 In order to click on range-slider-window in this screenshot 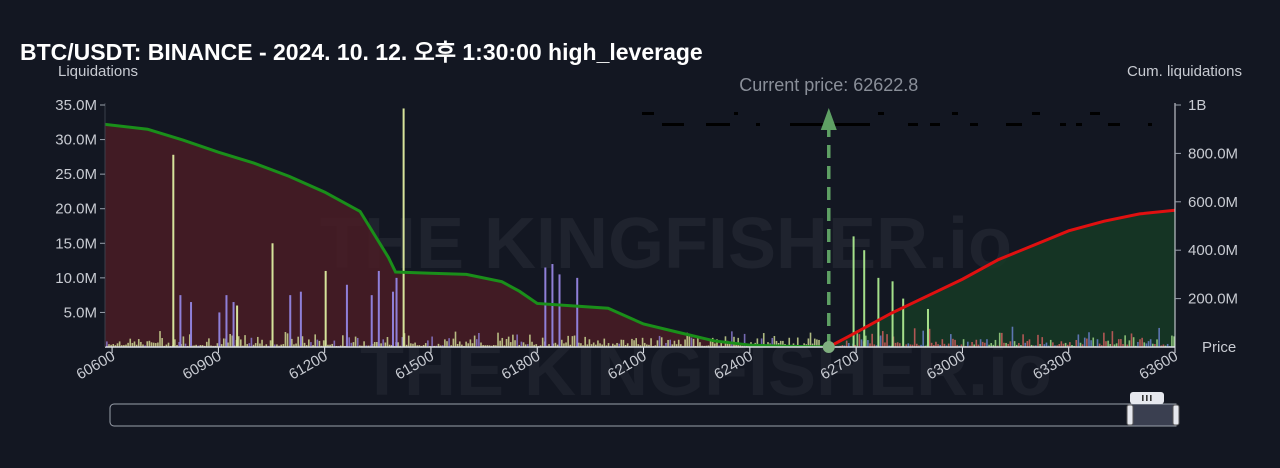, I will do `click(1153, 415)`.